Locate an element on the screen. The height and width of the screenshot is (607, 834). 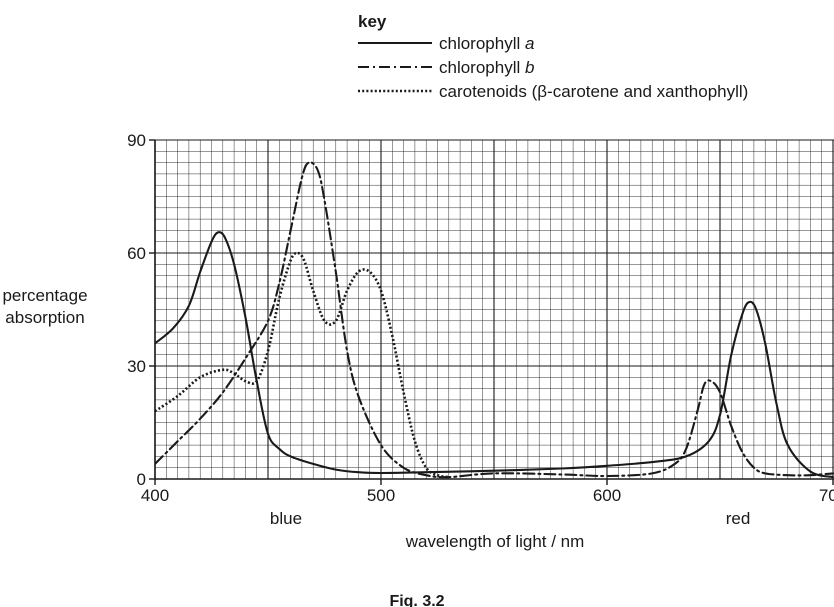
x-tick-label: 500 is located at coordinates (381, 495).